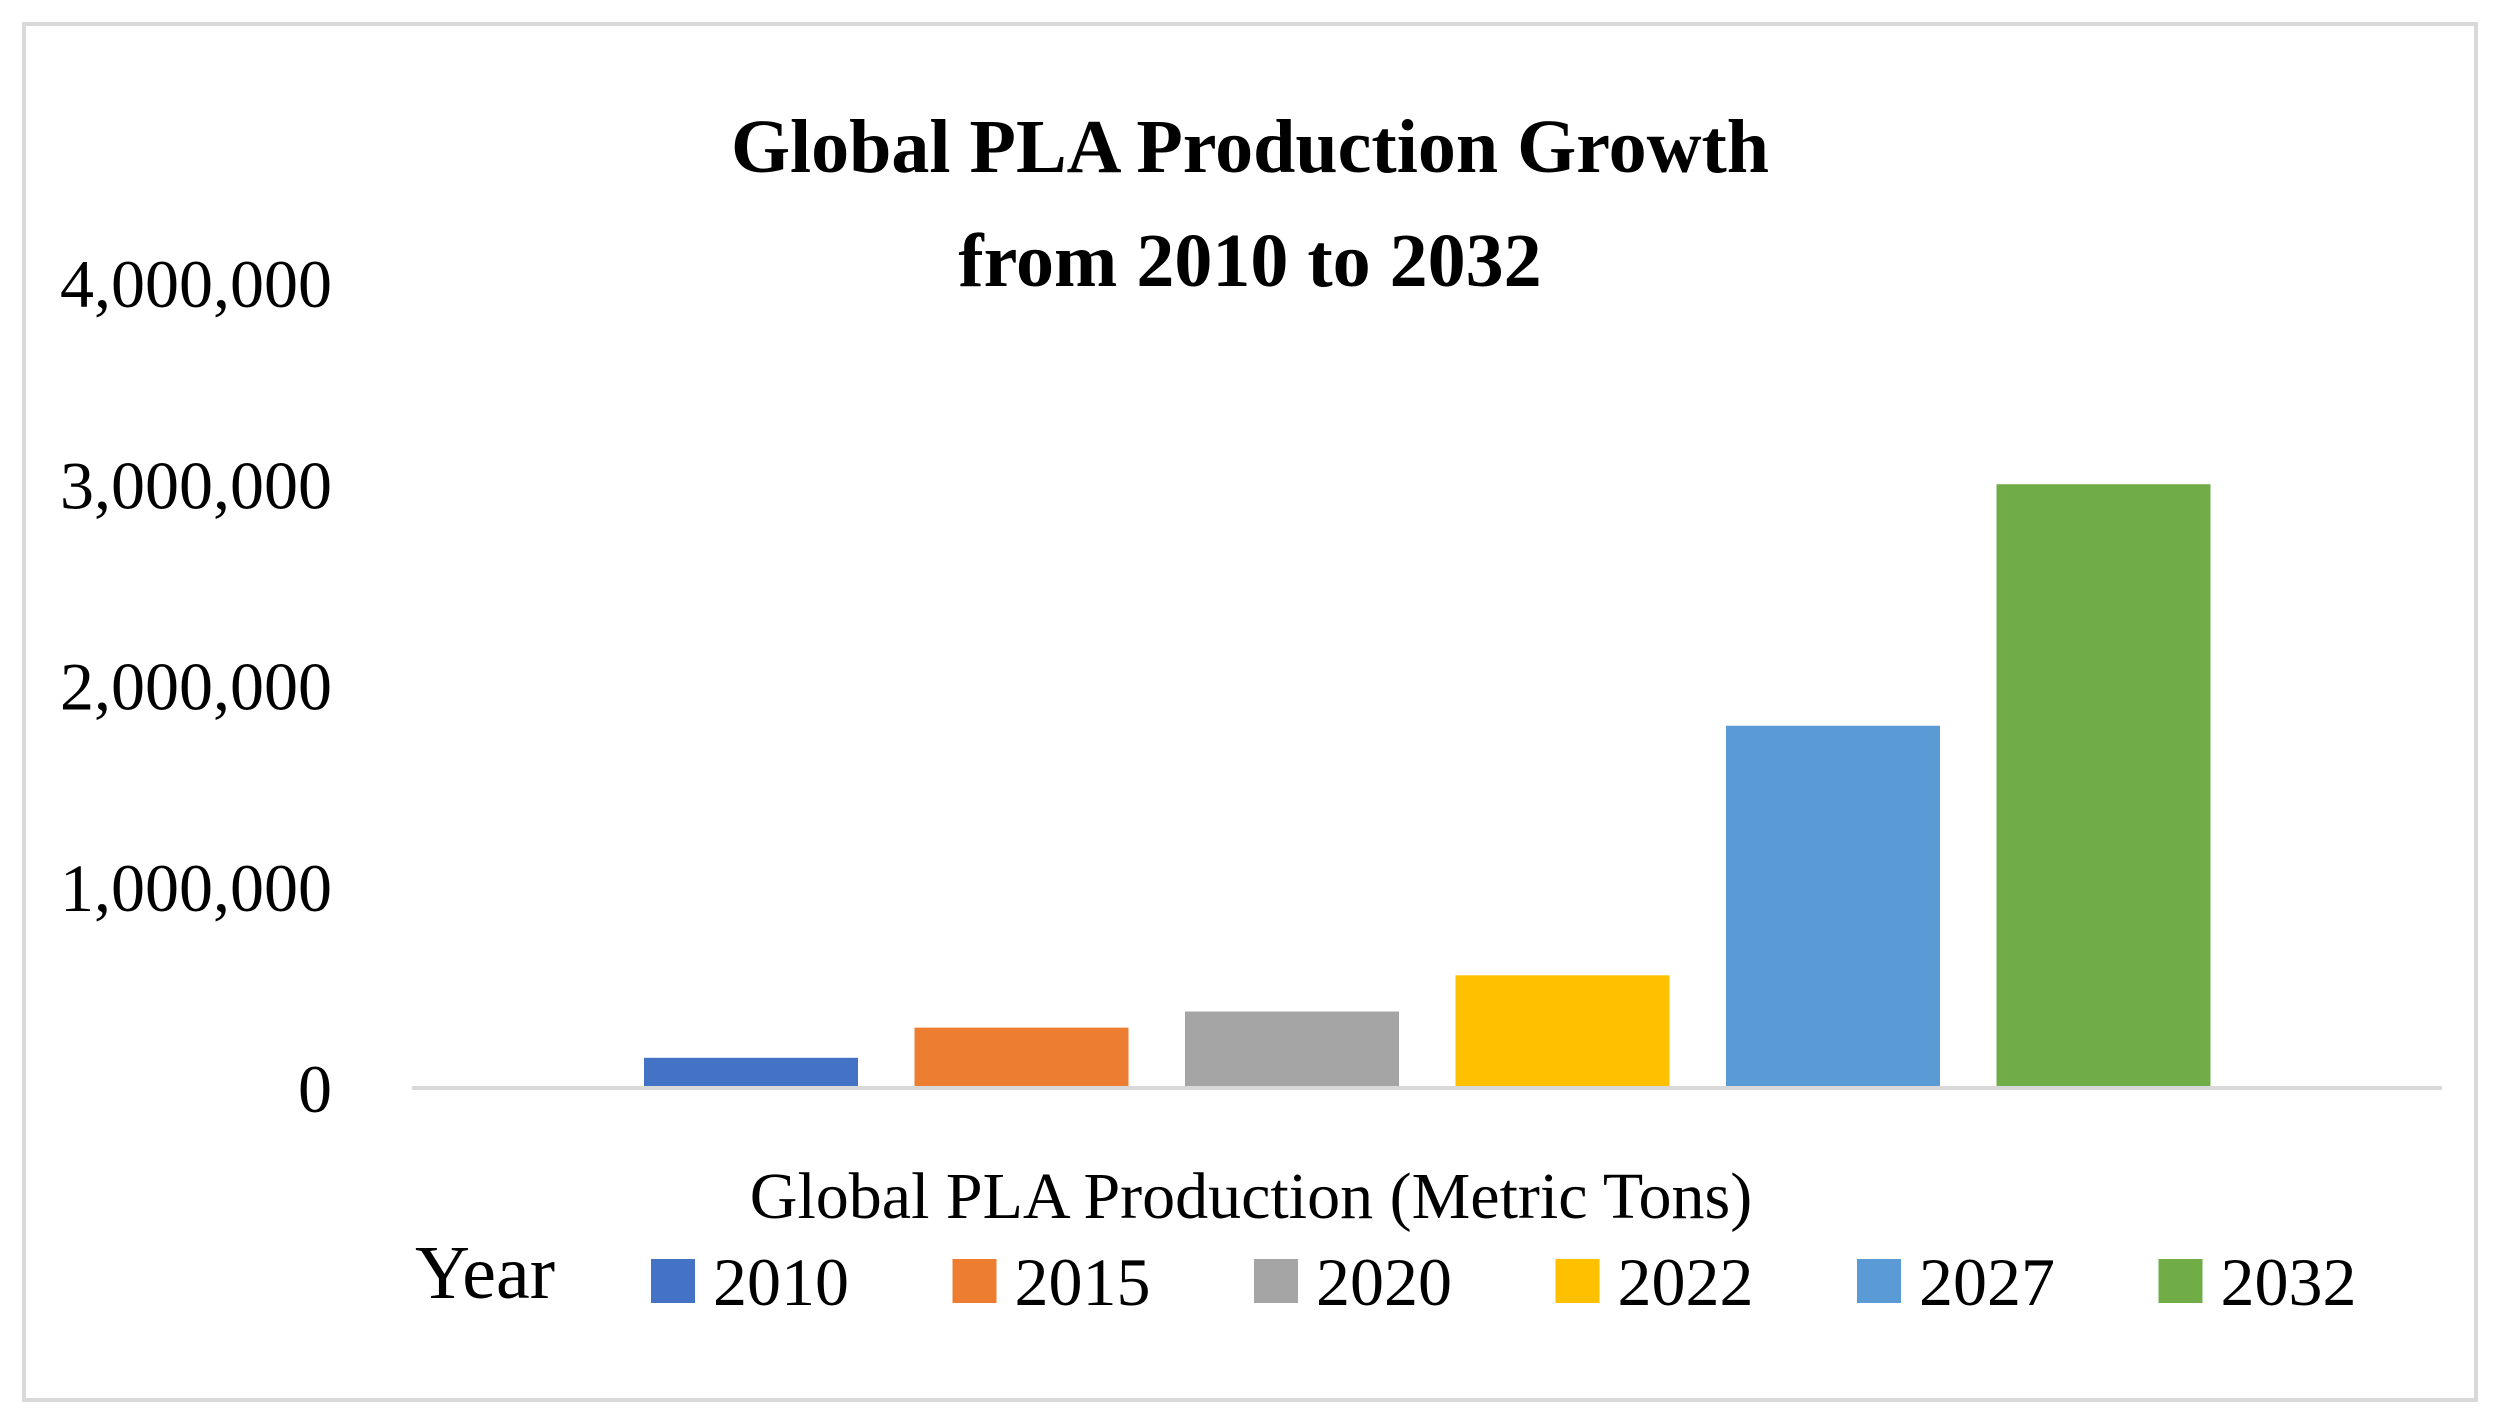 The width and height of the screenshot is (2502, 1422). I want to click on y-tick-label: 2,000,000, so click(196, 687).